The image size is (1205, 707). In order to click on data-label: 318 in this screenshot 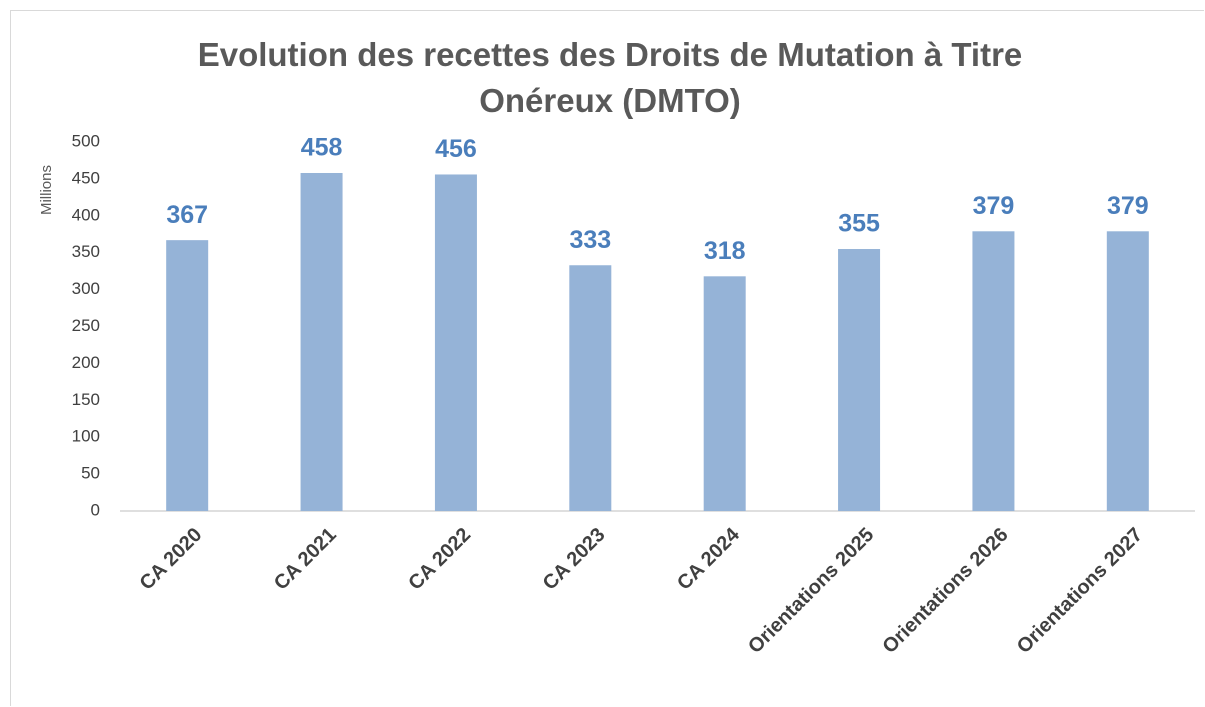, I will do `click(725, 251)`.